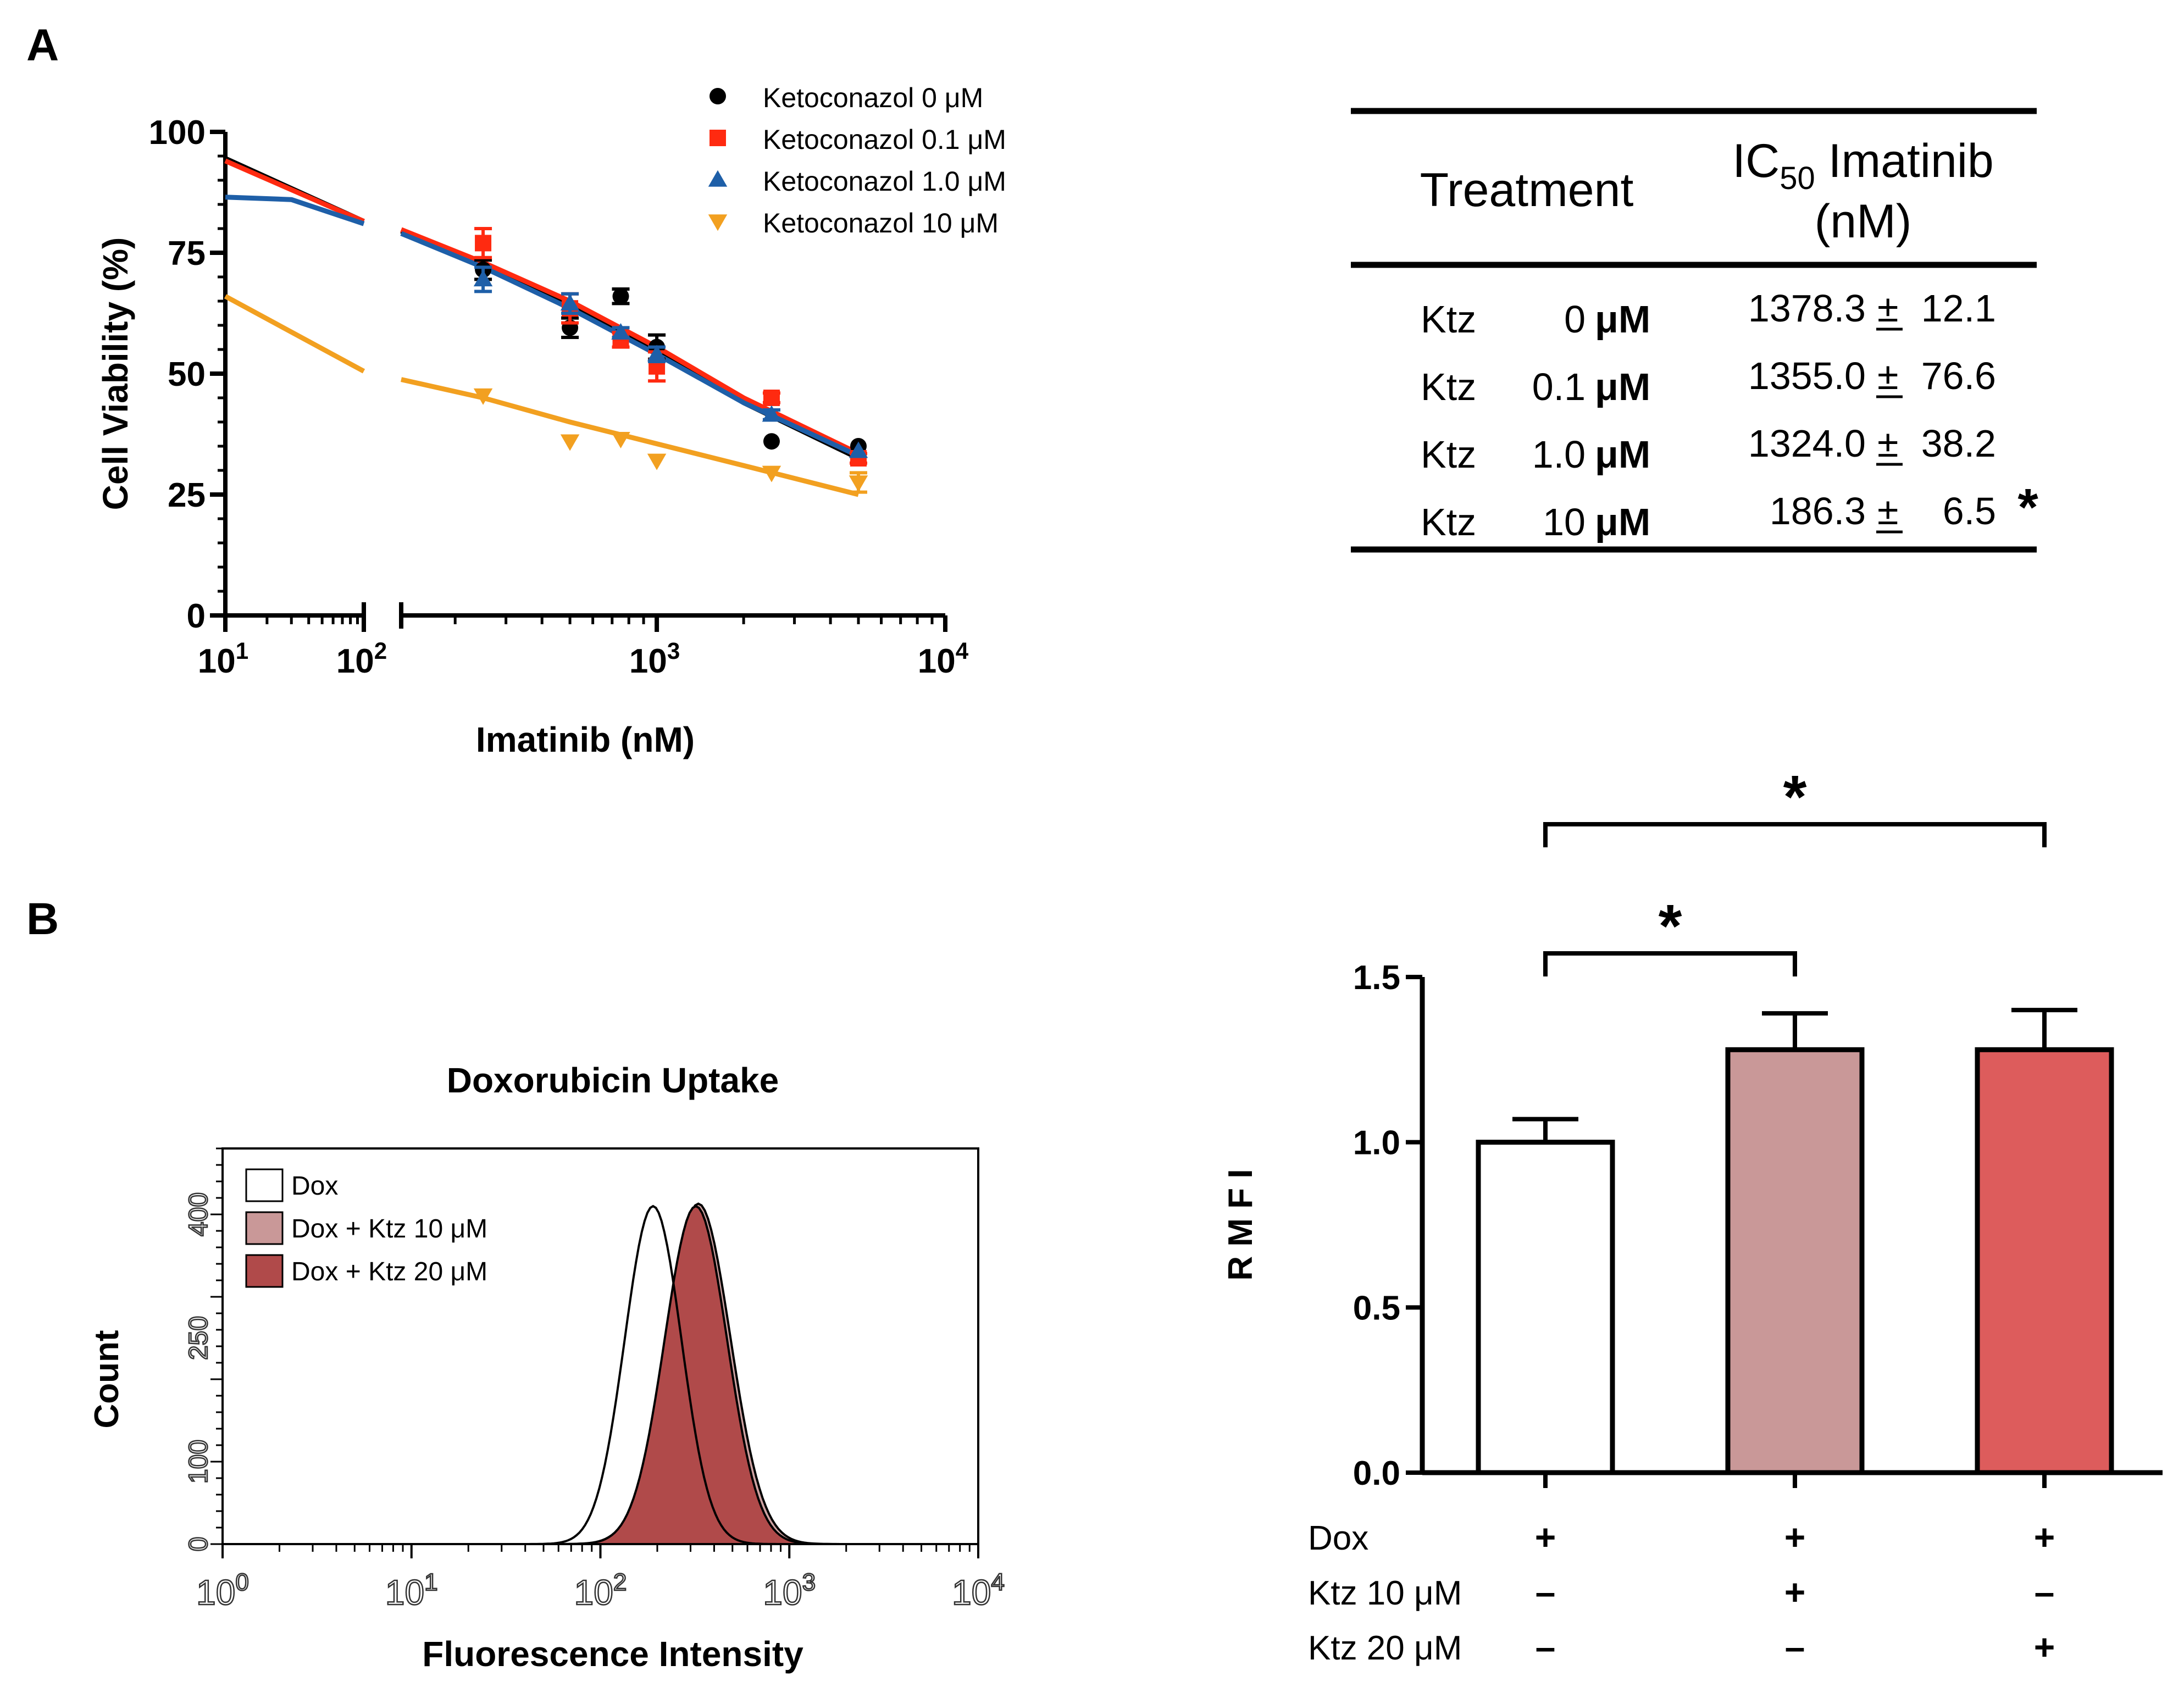  Describe the element at coordinates (997, 1582) in the screenshot. I see `hist-x-tick-exp: 4` at that location.